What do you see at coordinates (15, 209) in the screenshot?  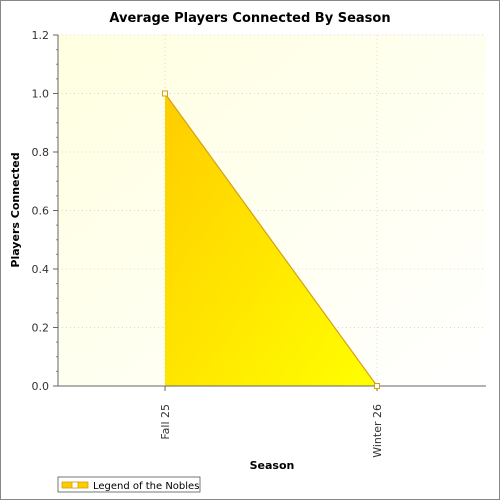 I see `y-axis-title: Players Connected` at bounding box center [15, 209].